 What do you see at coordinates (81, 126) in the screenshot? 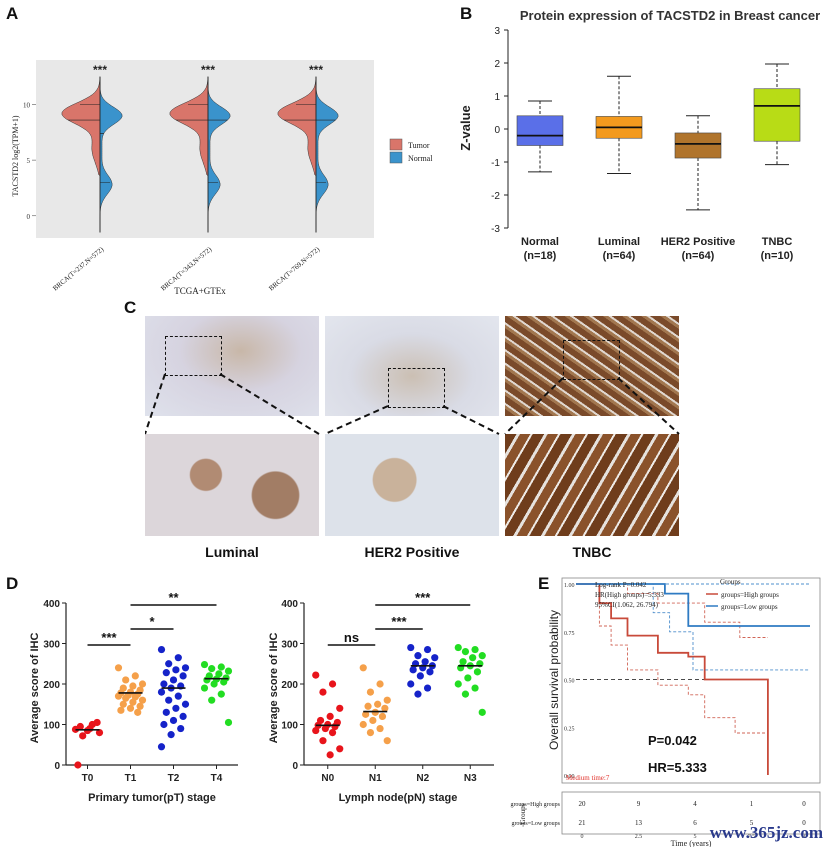
I see `violin-tumor-half` at bounding box center [81, 126].